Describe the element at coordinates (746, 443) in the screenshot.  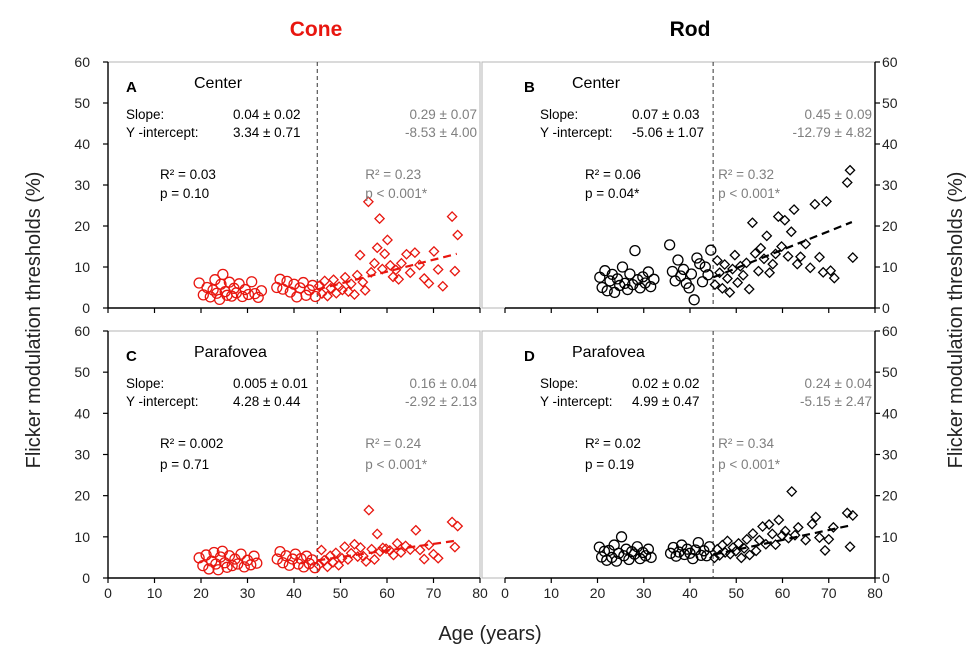
I see `older-r-squared: R² = 0.34` at that location.